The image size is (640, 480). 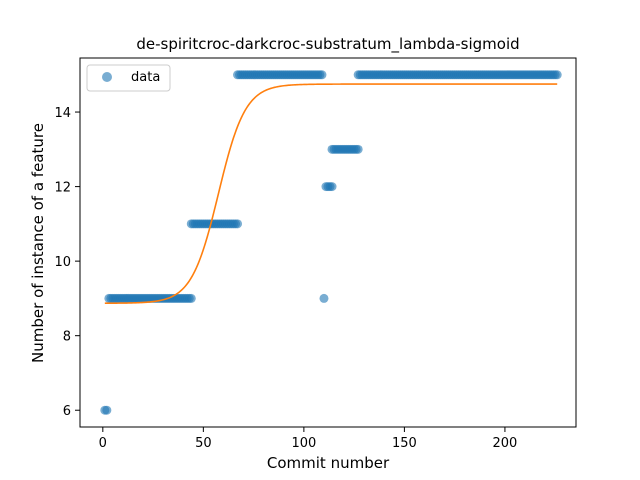 I want to click on legend: data, so click(x=128, y=78).